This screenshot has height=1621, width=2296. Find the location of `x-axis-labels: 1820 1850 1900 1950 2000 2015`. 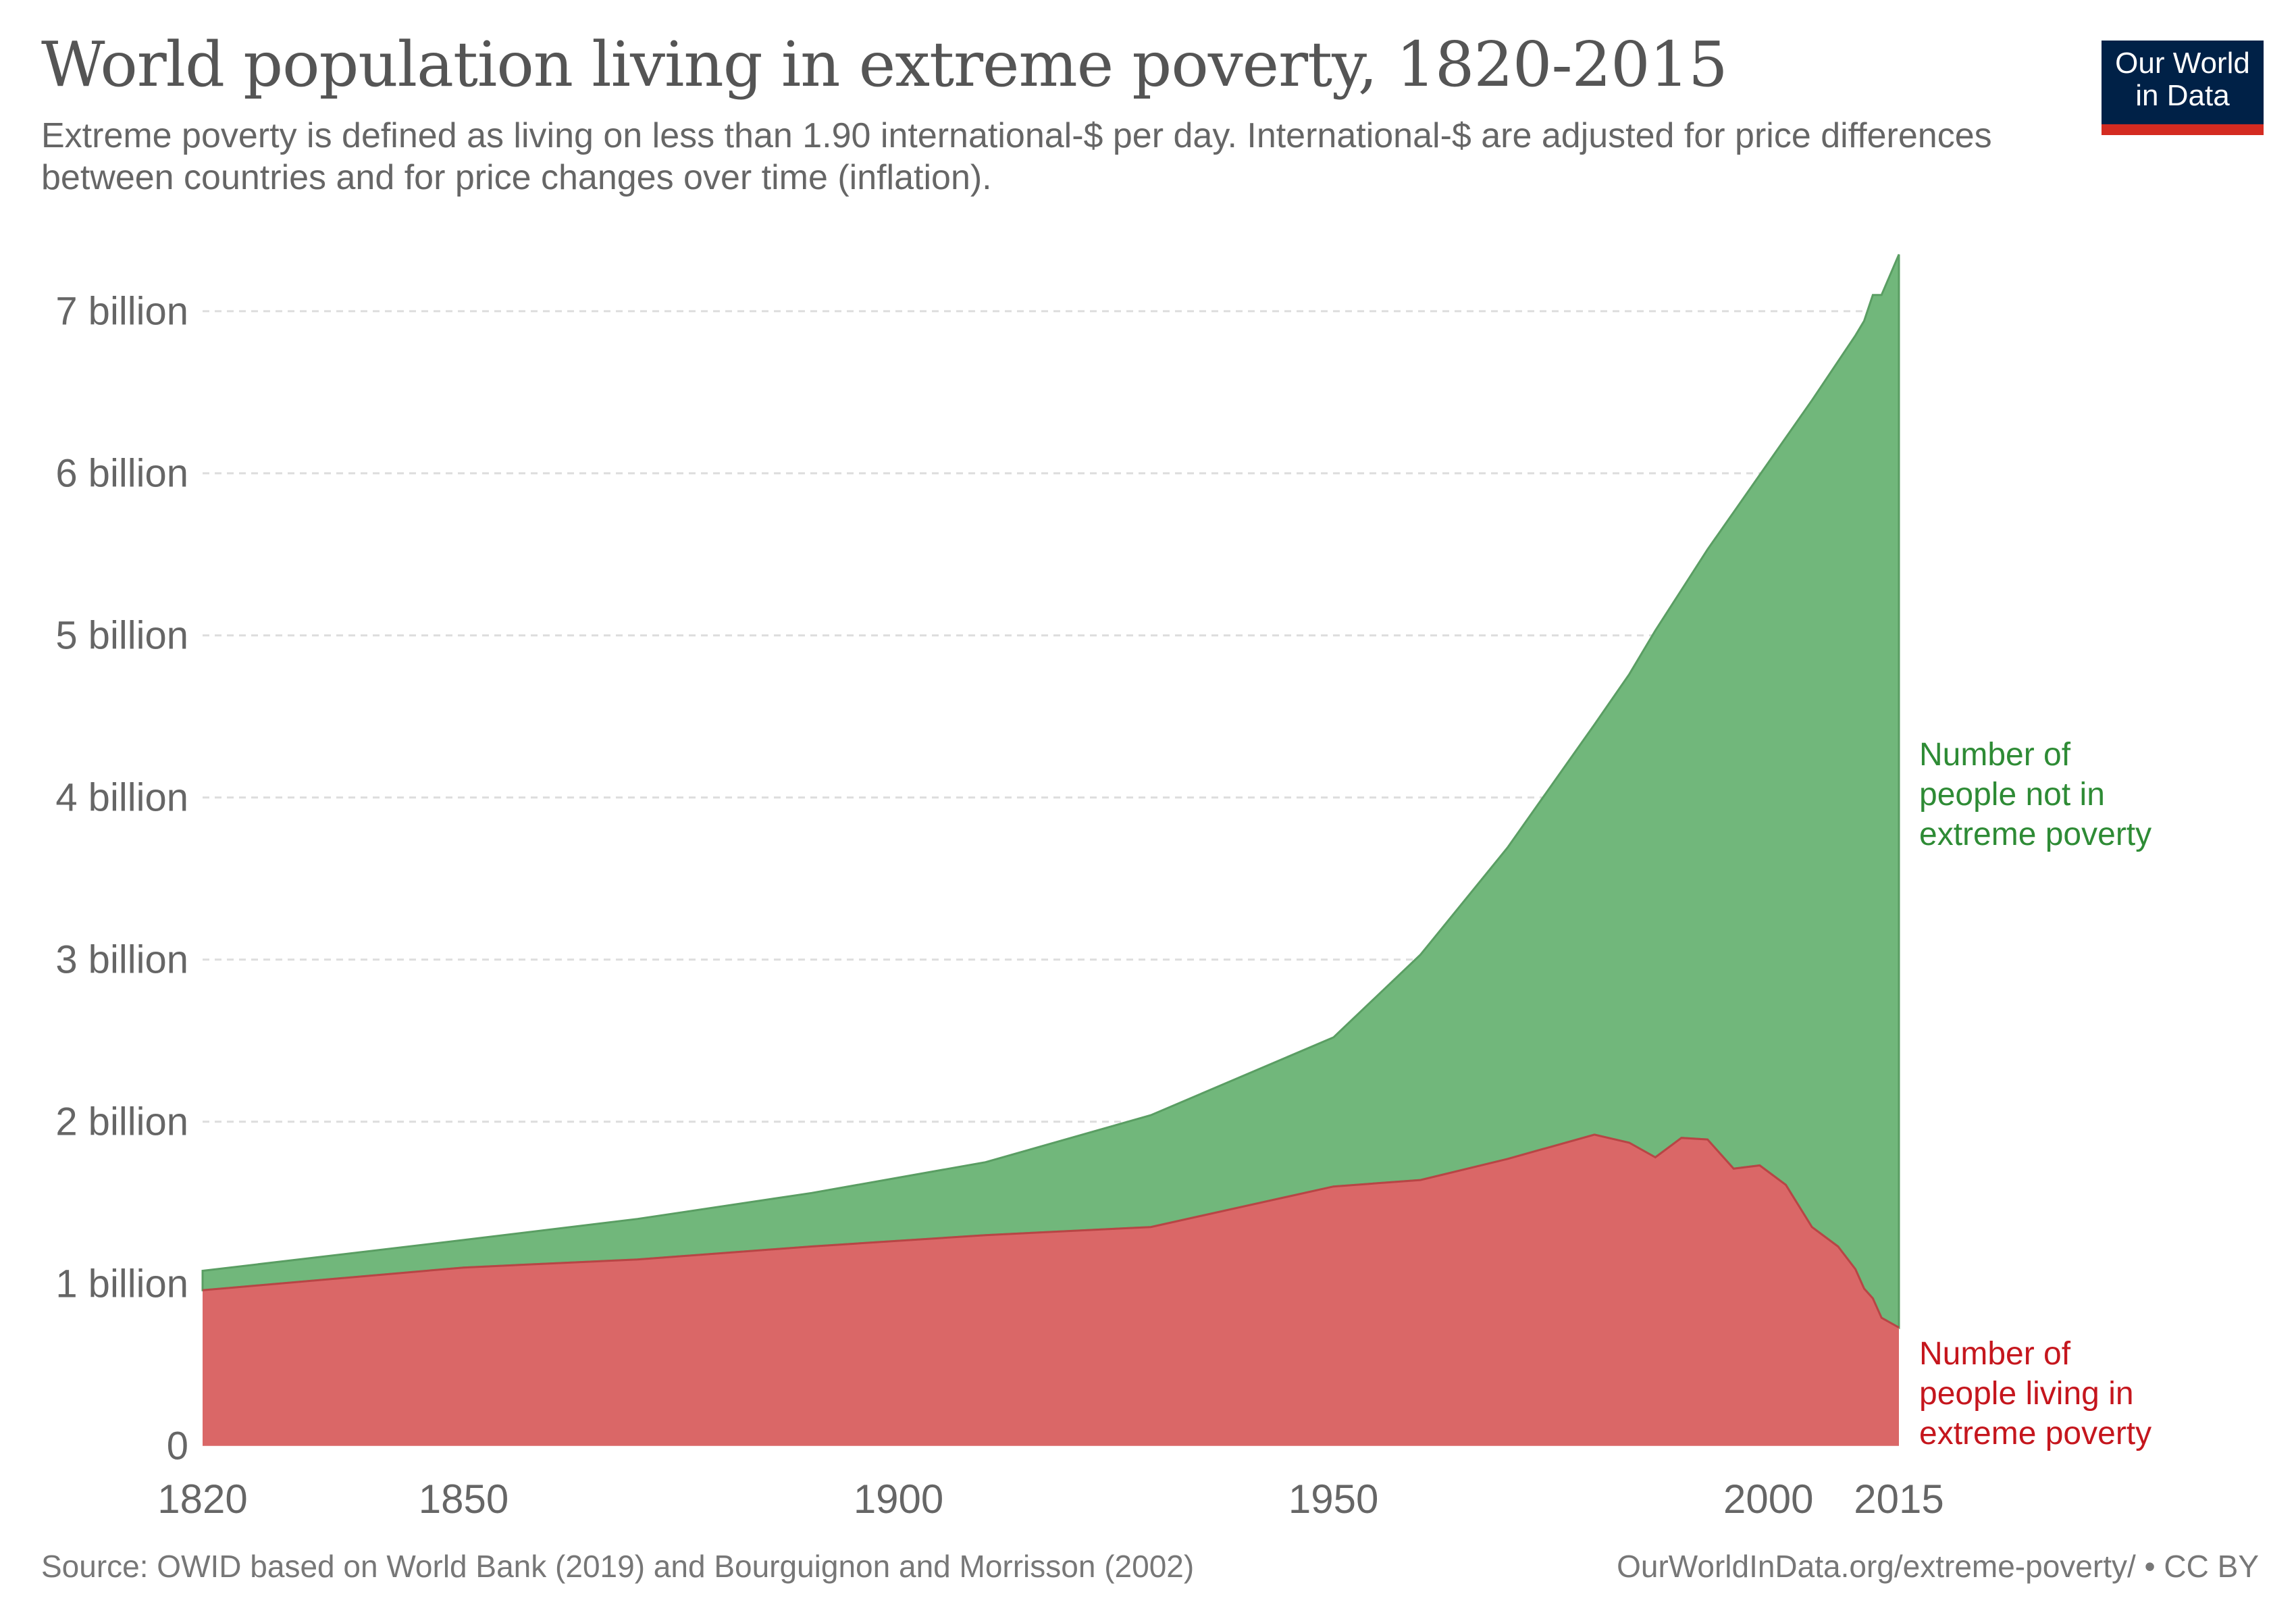

x-axis-labels: 1820 1850 1900 1950 2000 2015 is located at coordinates (1050, 1499).